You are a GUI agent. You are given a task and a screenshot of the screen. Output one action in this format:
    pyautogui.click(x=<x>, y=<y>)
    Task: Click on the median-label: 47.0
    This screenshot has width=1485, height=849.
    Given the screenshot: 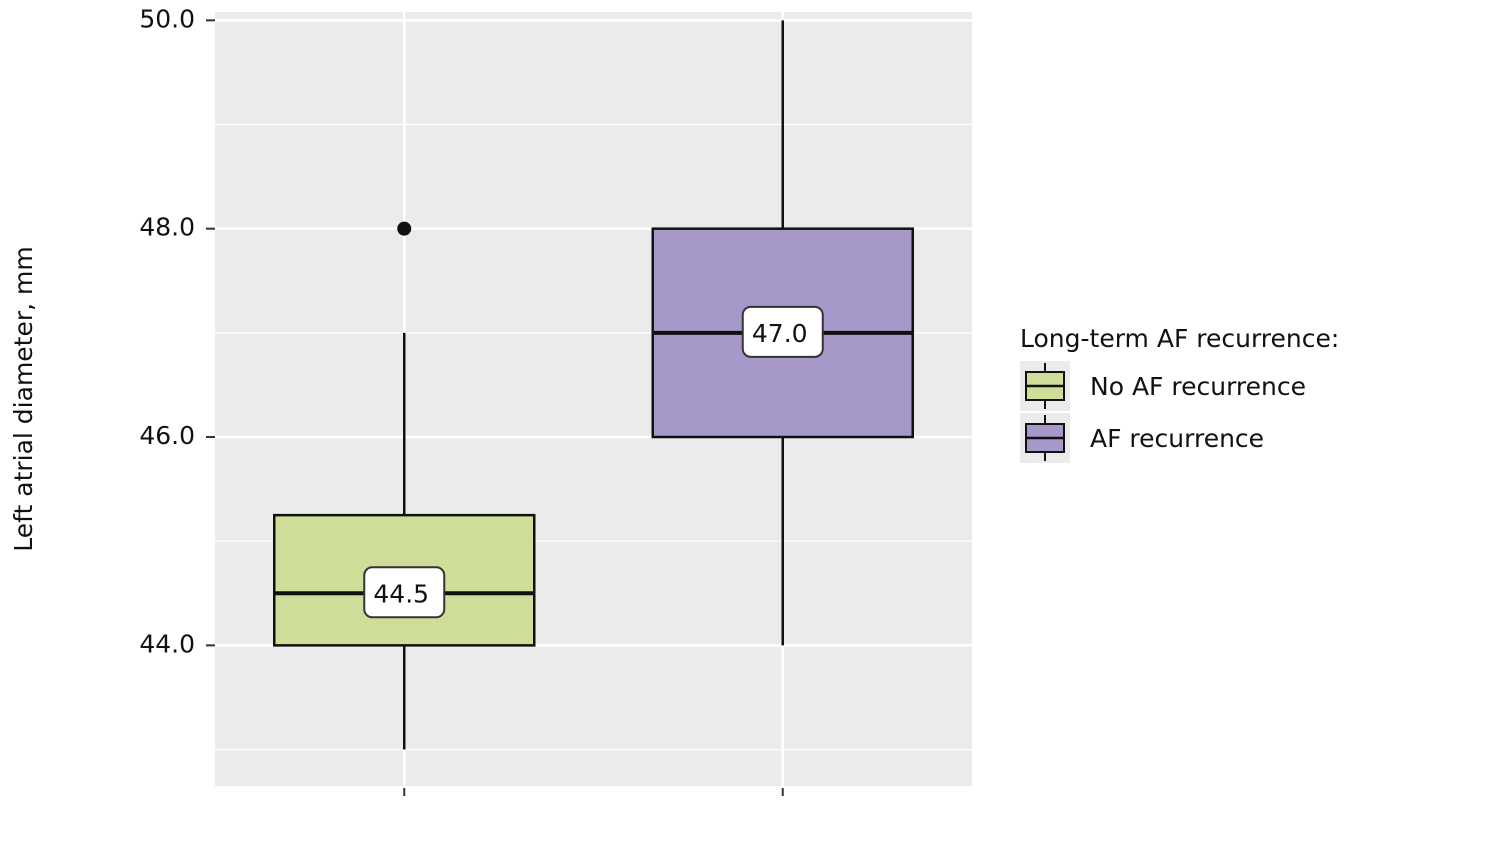 What is the action you would take?
    pyautogui.click(x=780, y=333)
    